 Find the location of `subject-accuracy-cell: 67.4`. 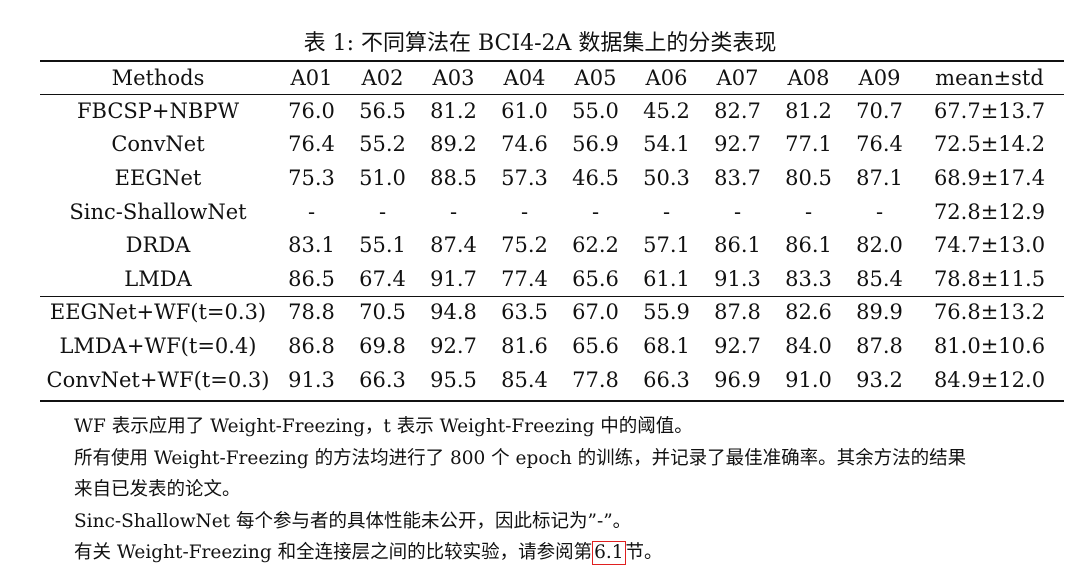

subject-accuracy-cell: 67.4 is located at coordinates (382, 278).